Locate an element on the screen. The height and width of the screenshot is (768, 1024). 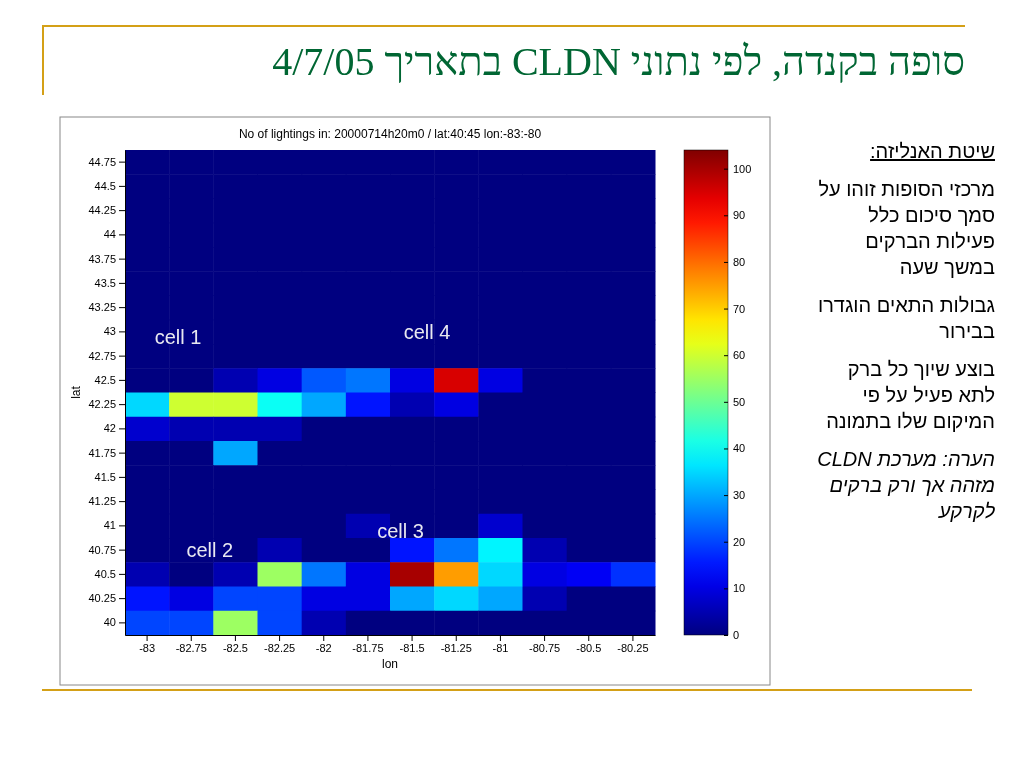
color-bar-label: 80 is located at coordinates (739, 261).